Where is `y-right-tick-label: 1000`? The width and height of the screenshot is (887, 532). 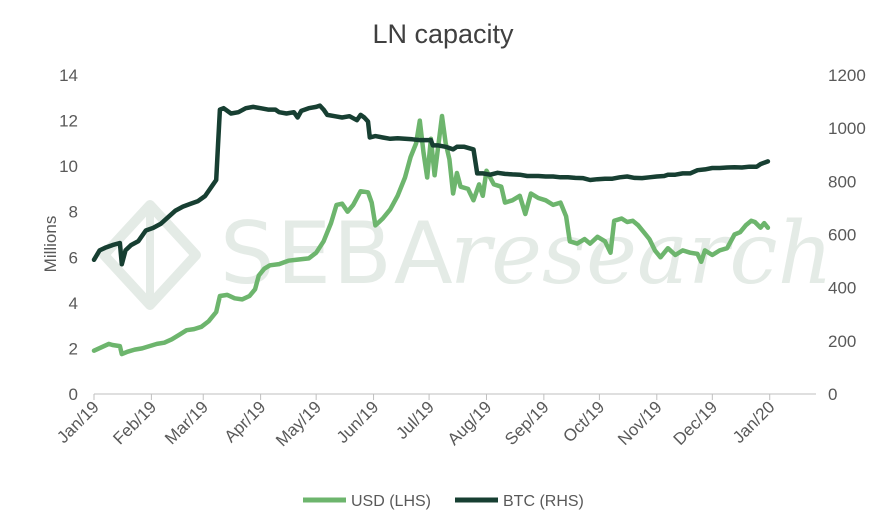 y-right-tick-label: 1000 is located at coordinates (847, 128).